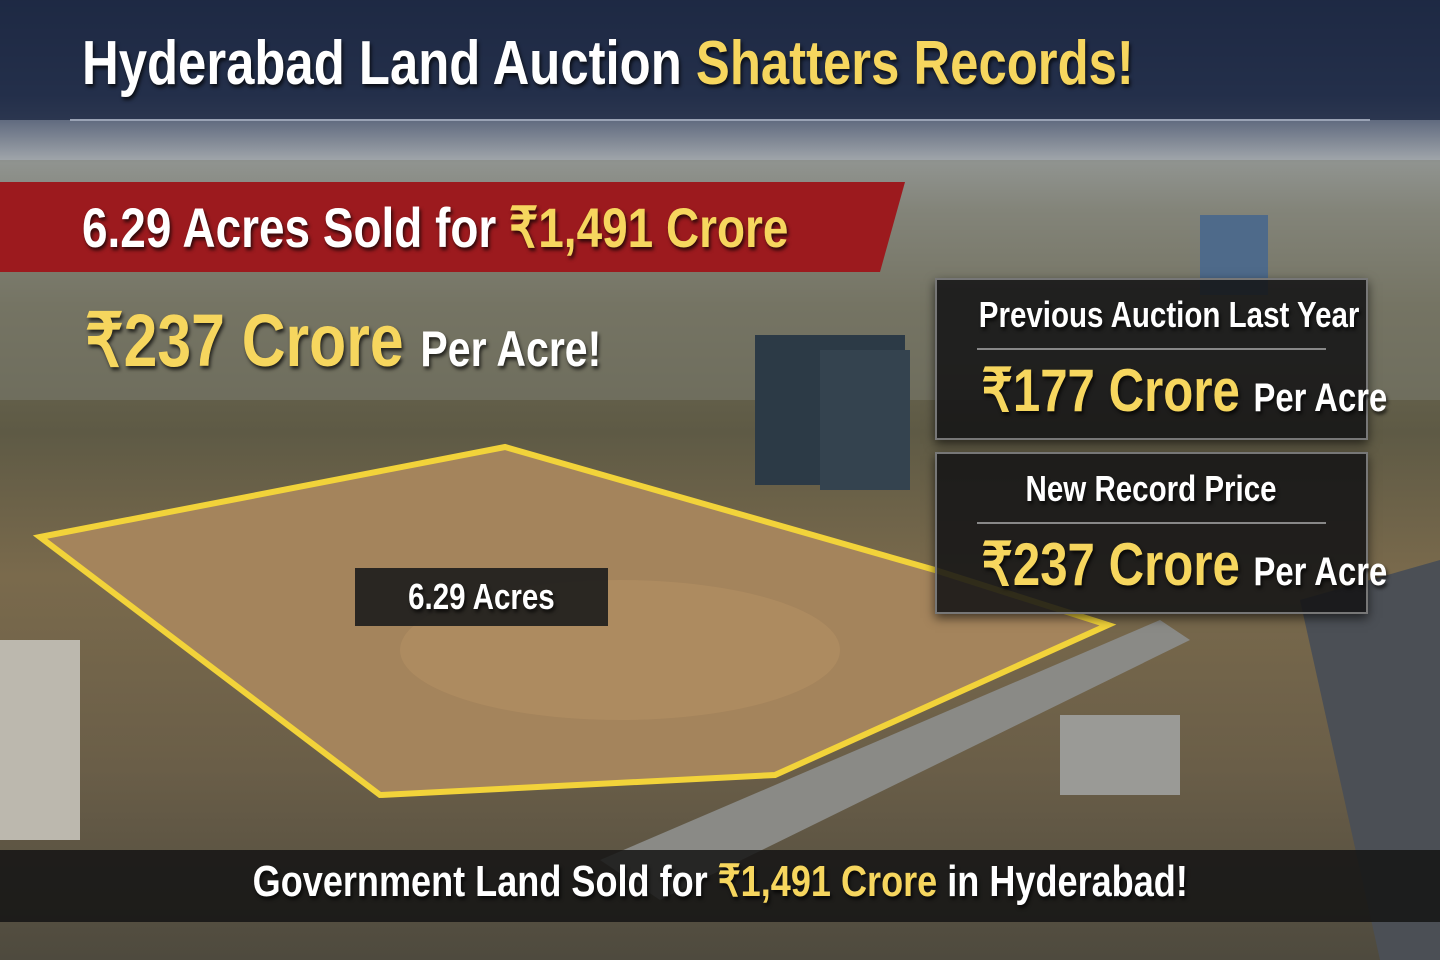  I want to click on box-label-text: New Record Price, so click(1151, 488).